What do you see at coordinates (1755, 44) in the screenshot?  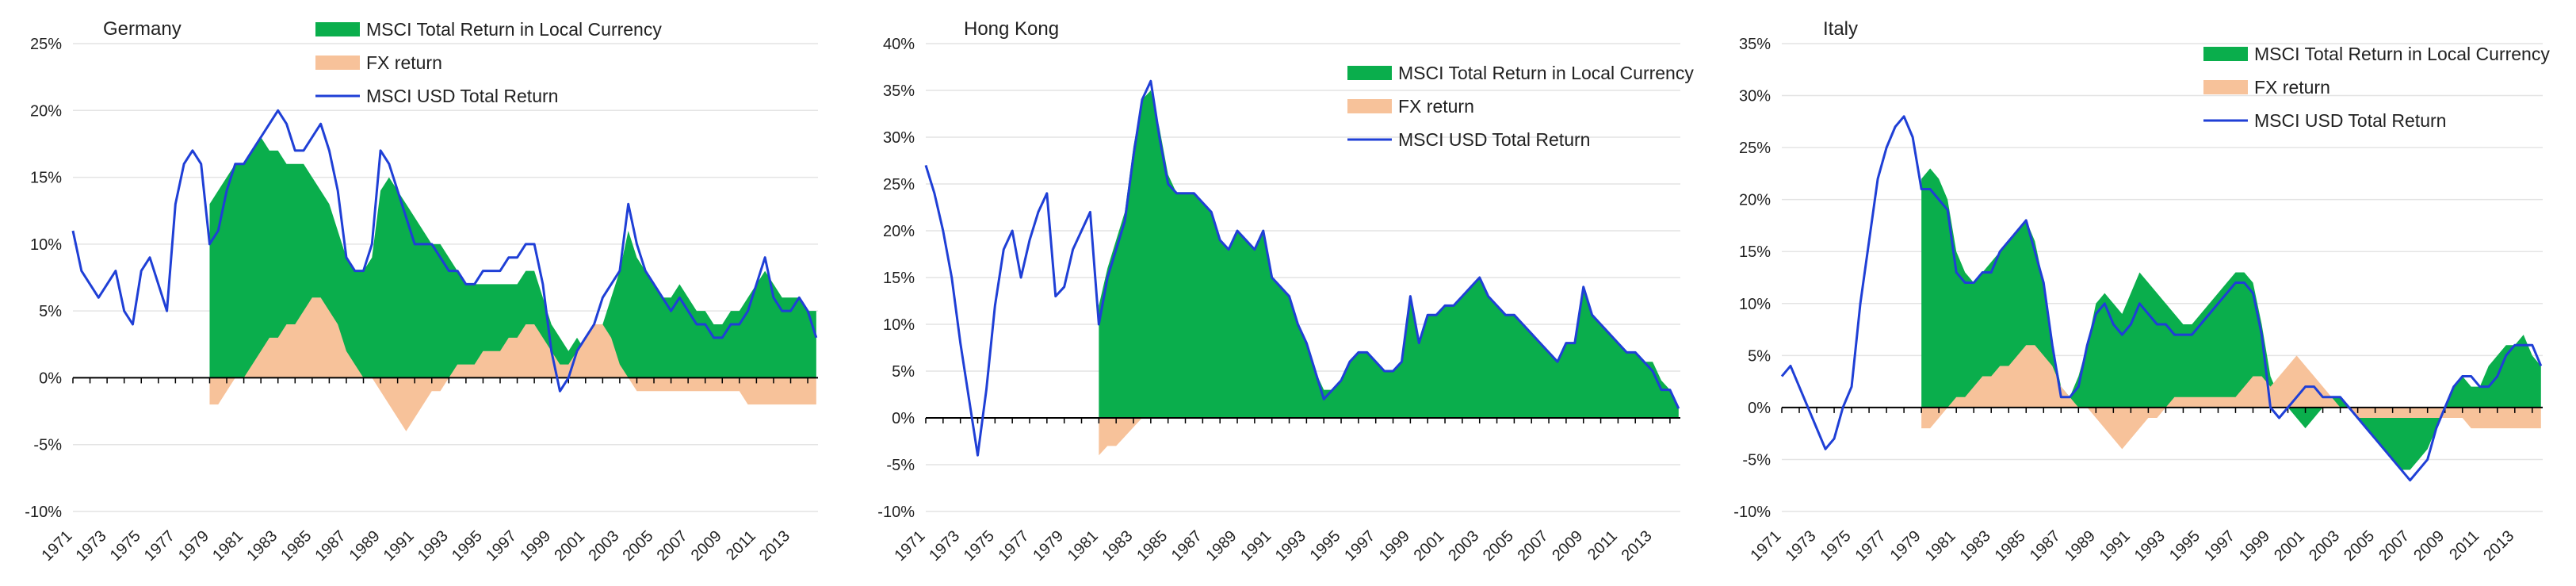 I see `y-tick-label: 35%` at bounding box center [1755, 44].